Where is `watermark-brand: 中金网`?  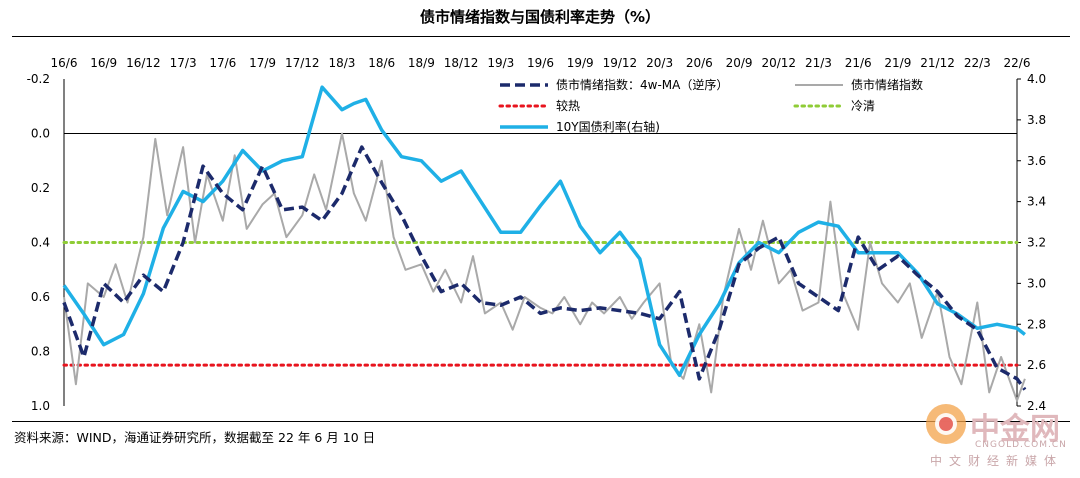
watermark-brand: 中金网 is located at coordinates (1015, 429).